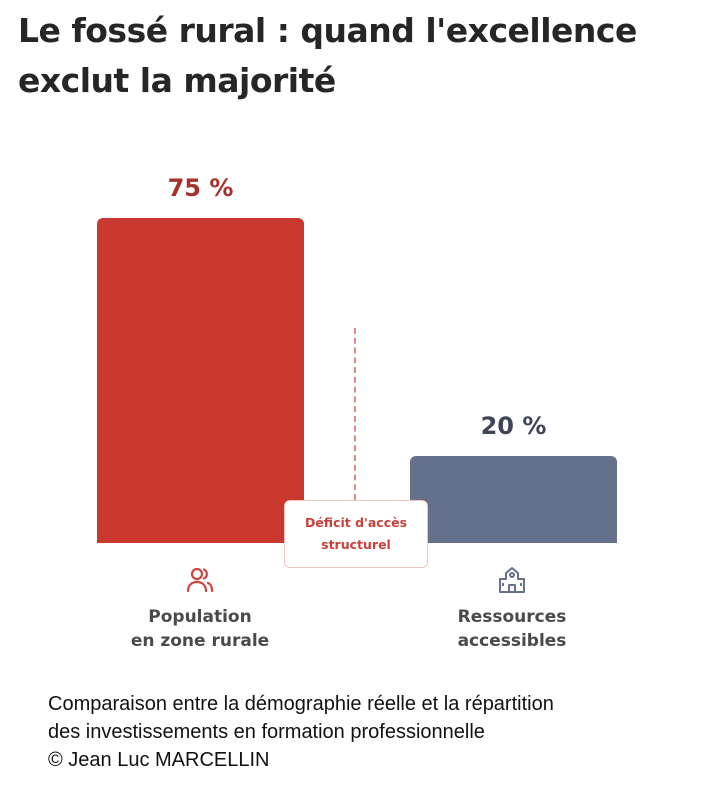 The height and width of the screenshot is (798, 701). What do you see at coordinates (356, 534) in the screenshot?
I see `deficit-callout: Déficit d'accès structurel` at bounding box center [356, 534].